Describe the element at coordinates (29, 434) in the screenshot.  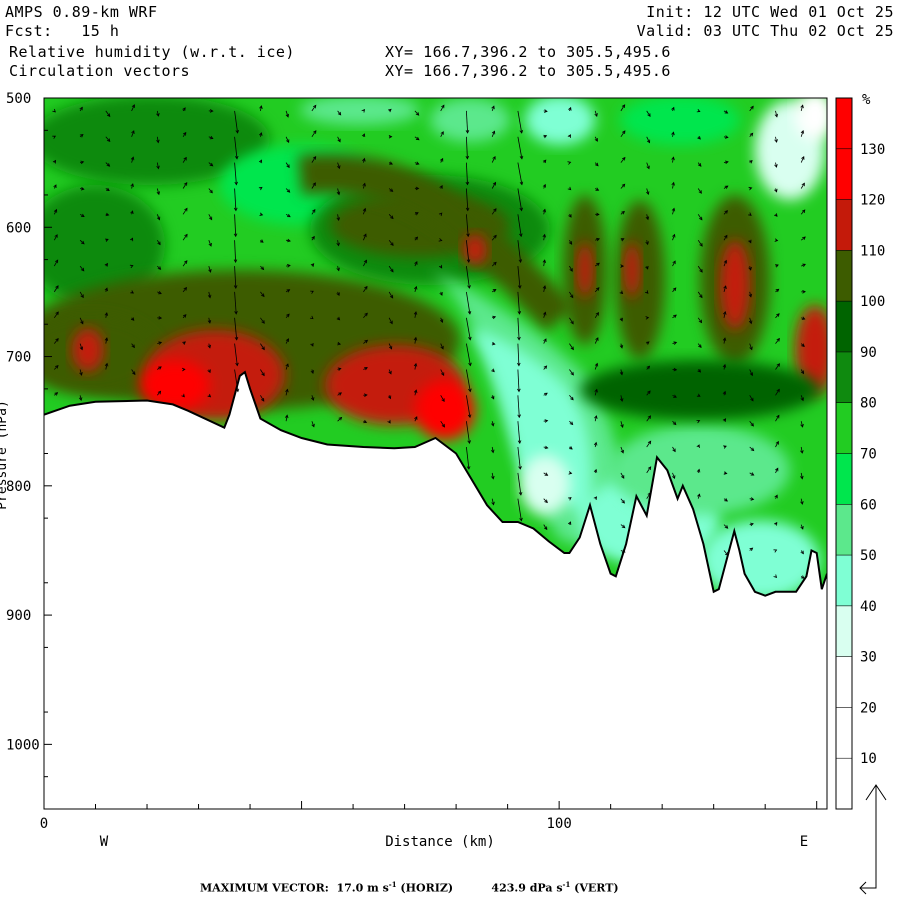
I see `y-axis: 500 600 700 800 900 1000` at that location.